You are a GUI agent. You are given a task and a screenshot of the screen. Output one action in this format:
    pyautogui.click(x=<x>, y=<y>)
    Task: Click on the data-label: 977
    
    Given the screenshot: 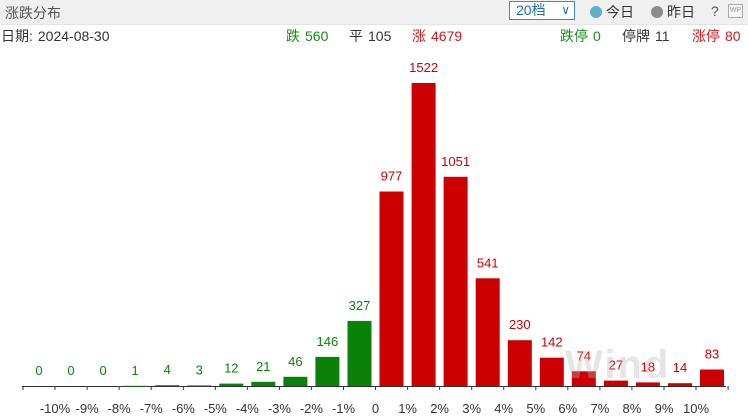 What is the action you would take?
    pyautogui.click(x=392, y=176)
    